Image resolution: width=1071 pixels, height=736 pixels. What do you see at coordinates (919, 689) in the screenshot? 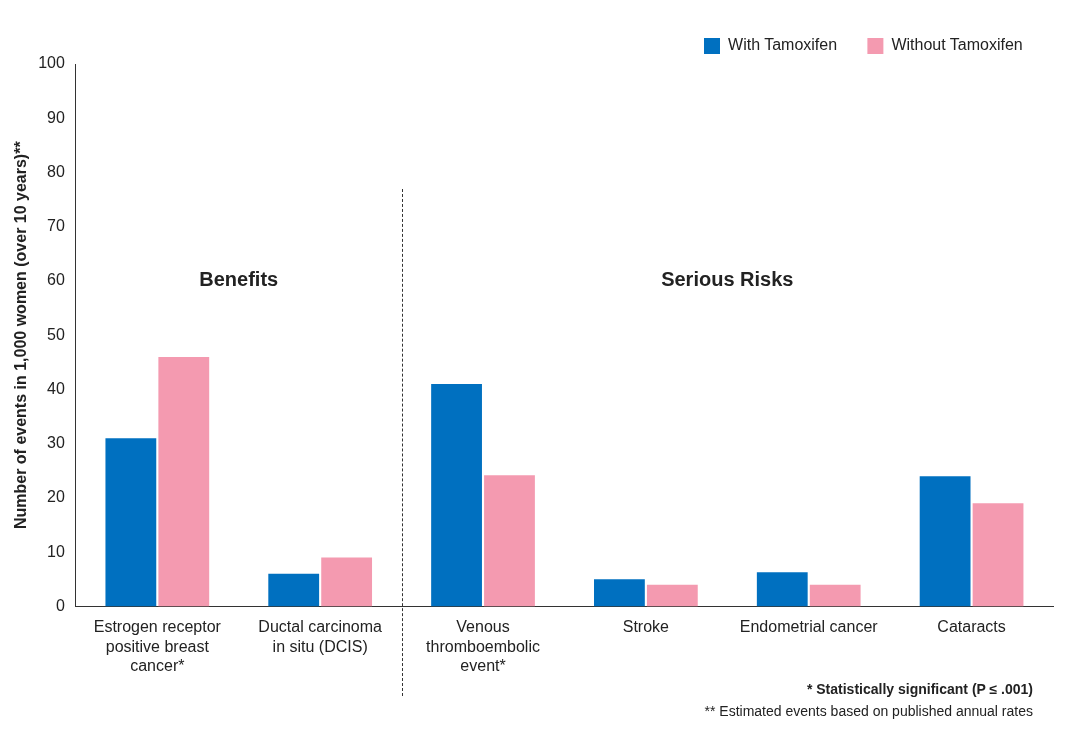
I see `text: * Statistically significant (P ≤ .001)` at bounding box center [919, 689].